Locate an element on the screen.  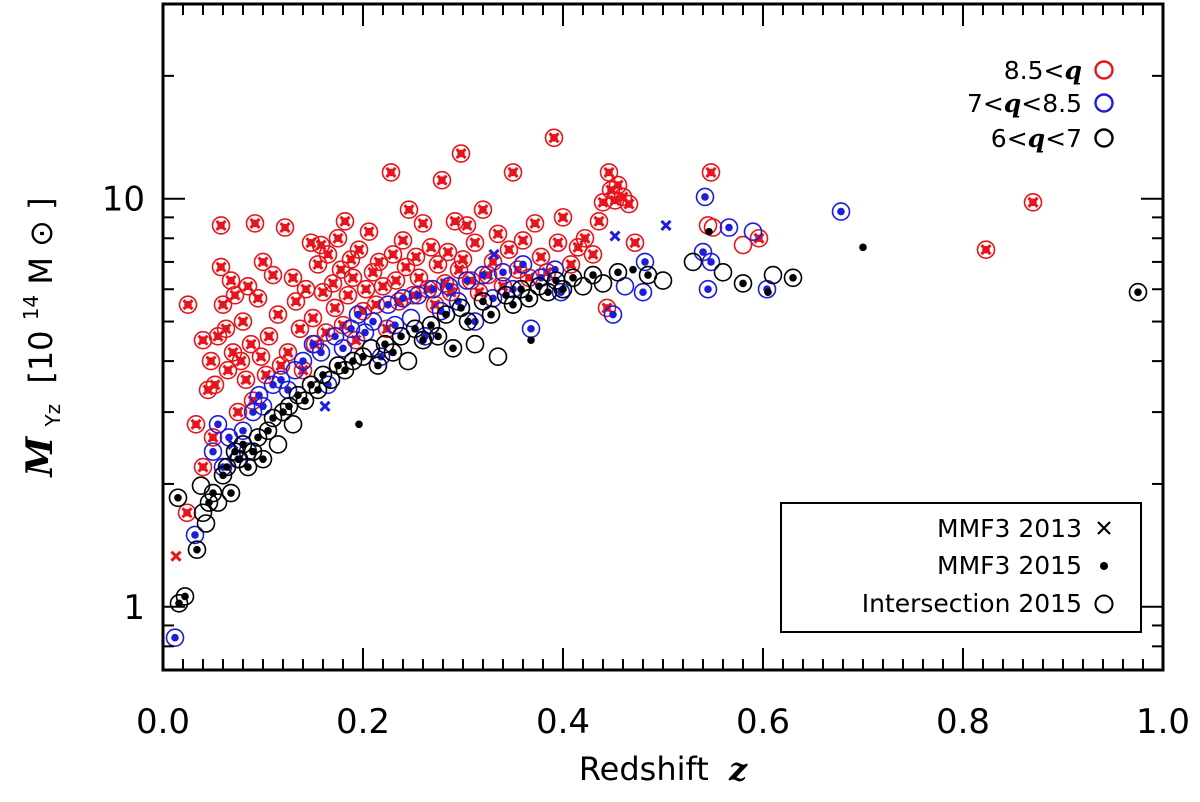
y-tick-labels: 1 10 is located at coordinates (123, 404).